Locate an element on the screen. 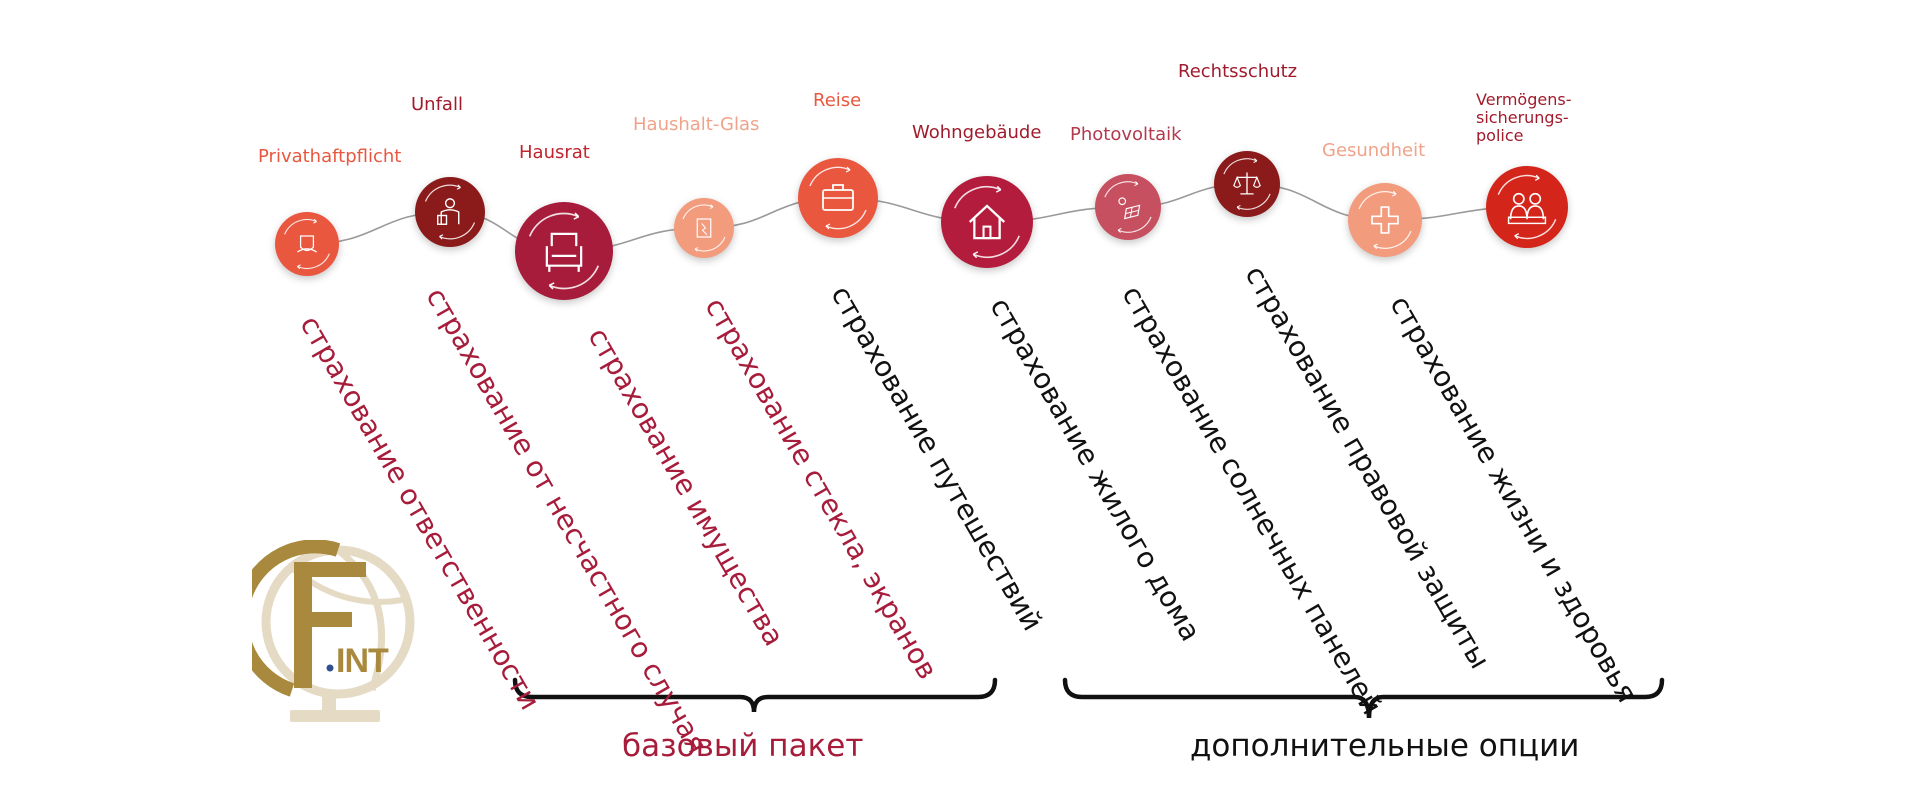  item-title-1: Unfall is located at coordinates (437, 104).